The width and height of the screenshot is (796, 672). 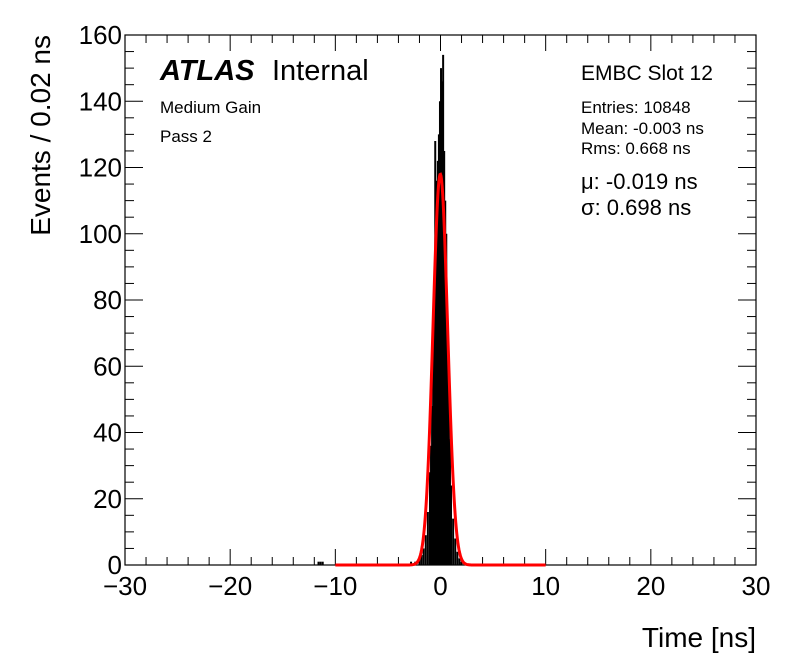 I want to click on y-tick-label: 40, so click(x=107, y=433).